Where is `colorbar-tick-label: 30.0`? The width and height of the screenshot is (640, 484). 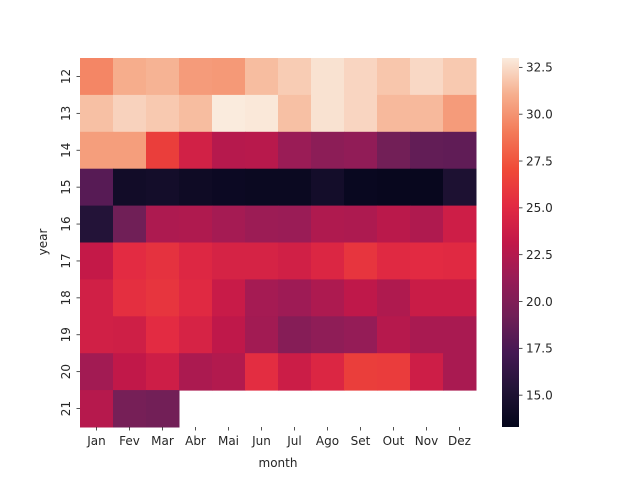
colorbar-tick-label: 30.0 is located at coordinates (539, 114).